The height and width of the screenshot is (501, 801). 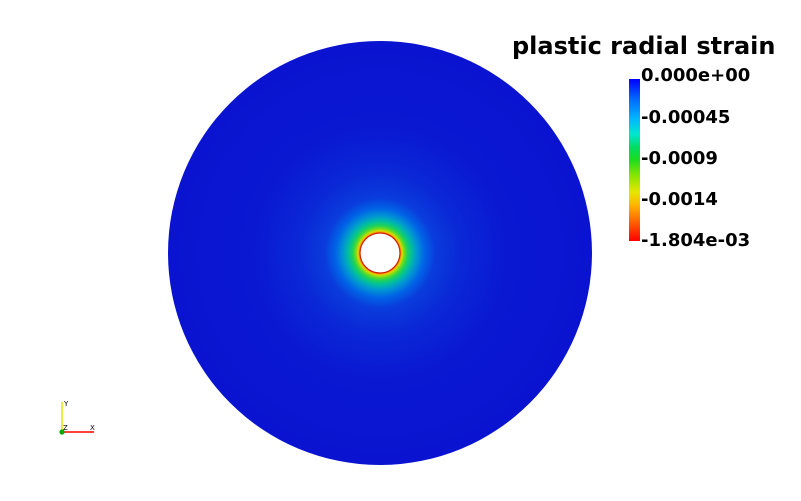 I want to click on colorbar-tick-label: -0.0009, so click(x=679, y=158).